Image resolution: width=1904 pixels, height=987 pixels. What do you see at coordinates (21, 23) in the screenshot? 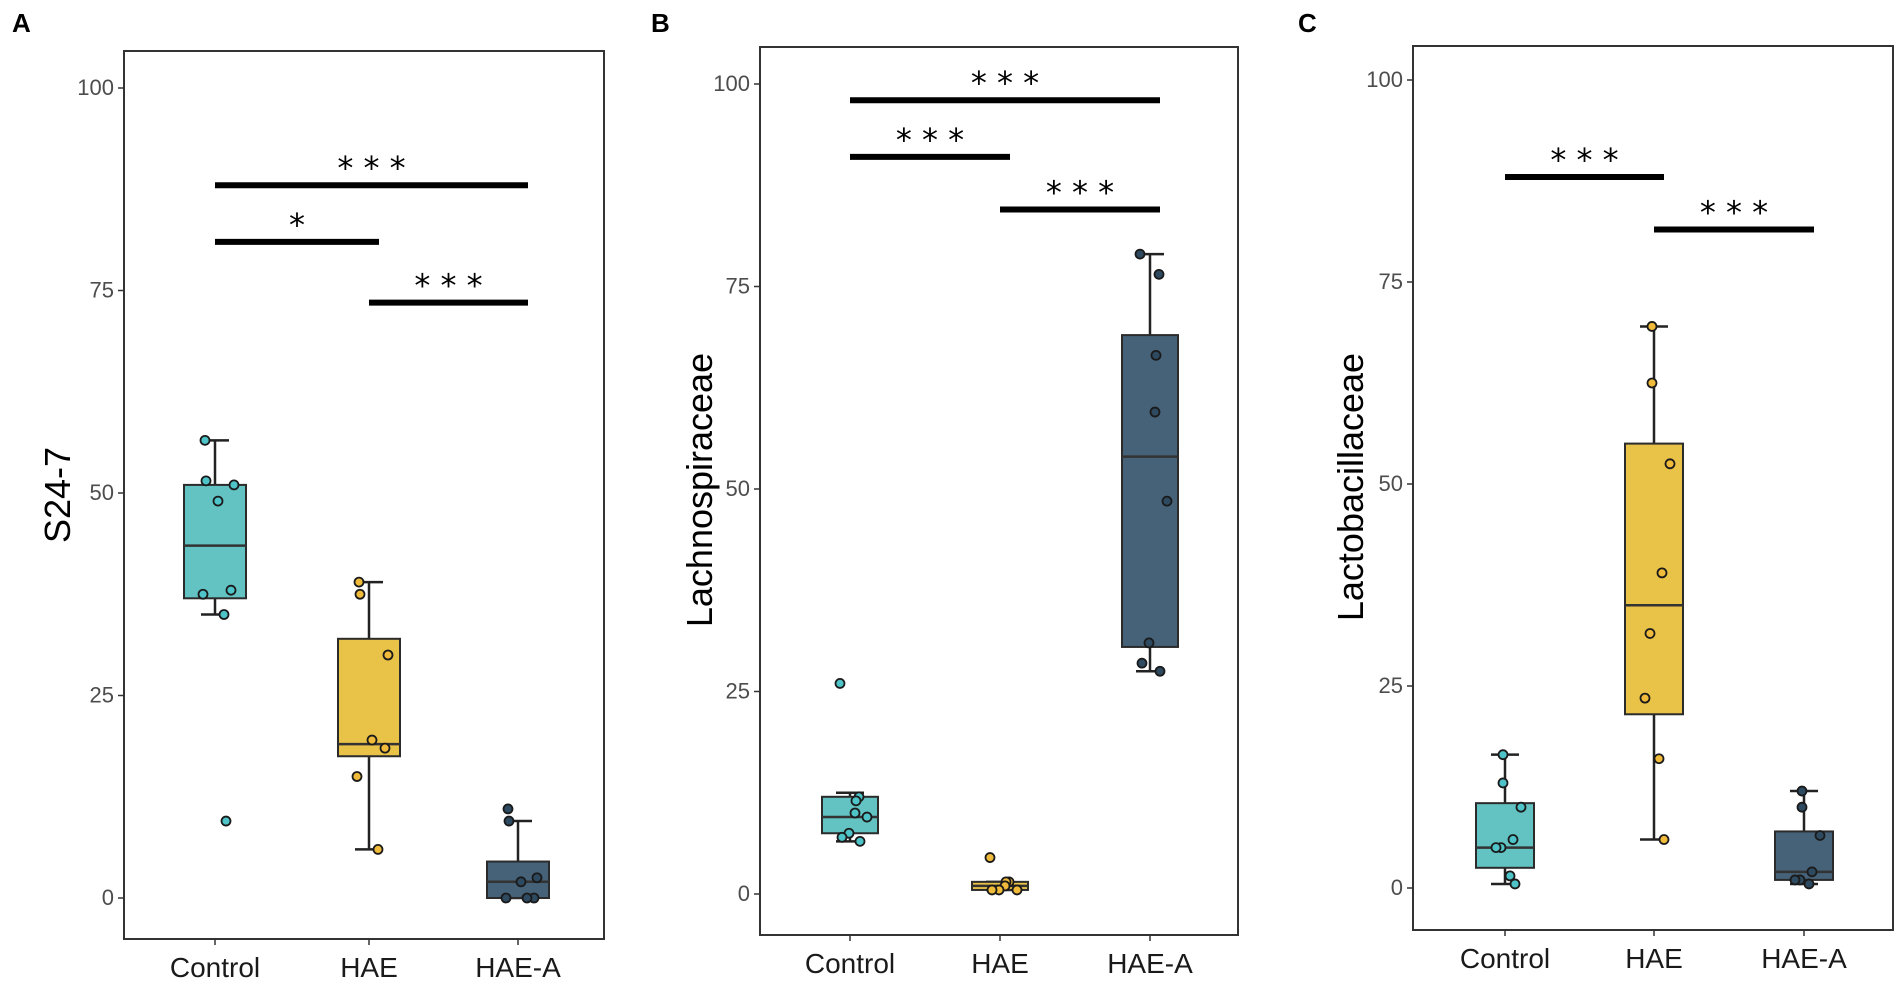
I see `panel-letter: A` at bounding box center [21, 23].